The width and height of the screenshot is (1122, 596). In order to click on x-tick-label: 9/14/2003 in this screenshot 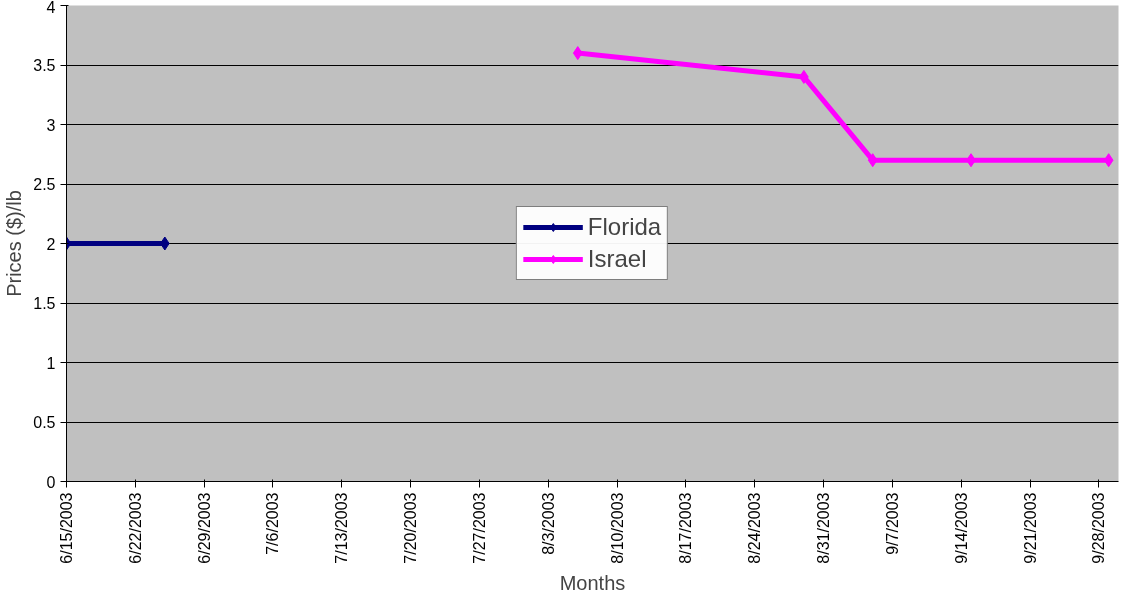, I will do `click(961, 528)`.